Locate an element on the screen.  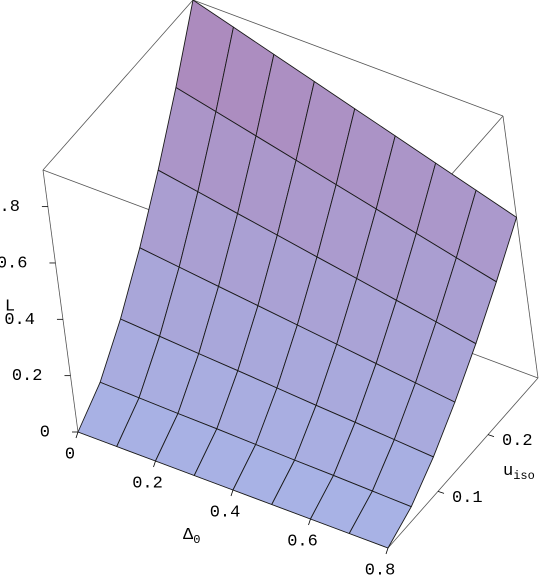
z-tick-label: 0.6 is located at coordinates (13, 263).